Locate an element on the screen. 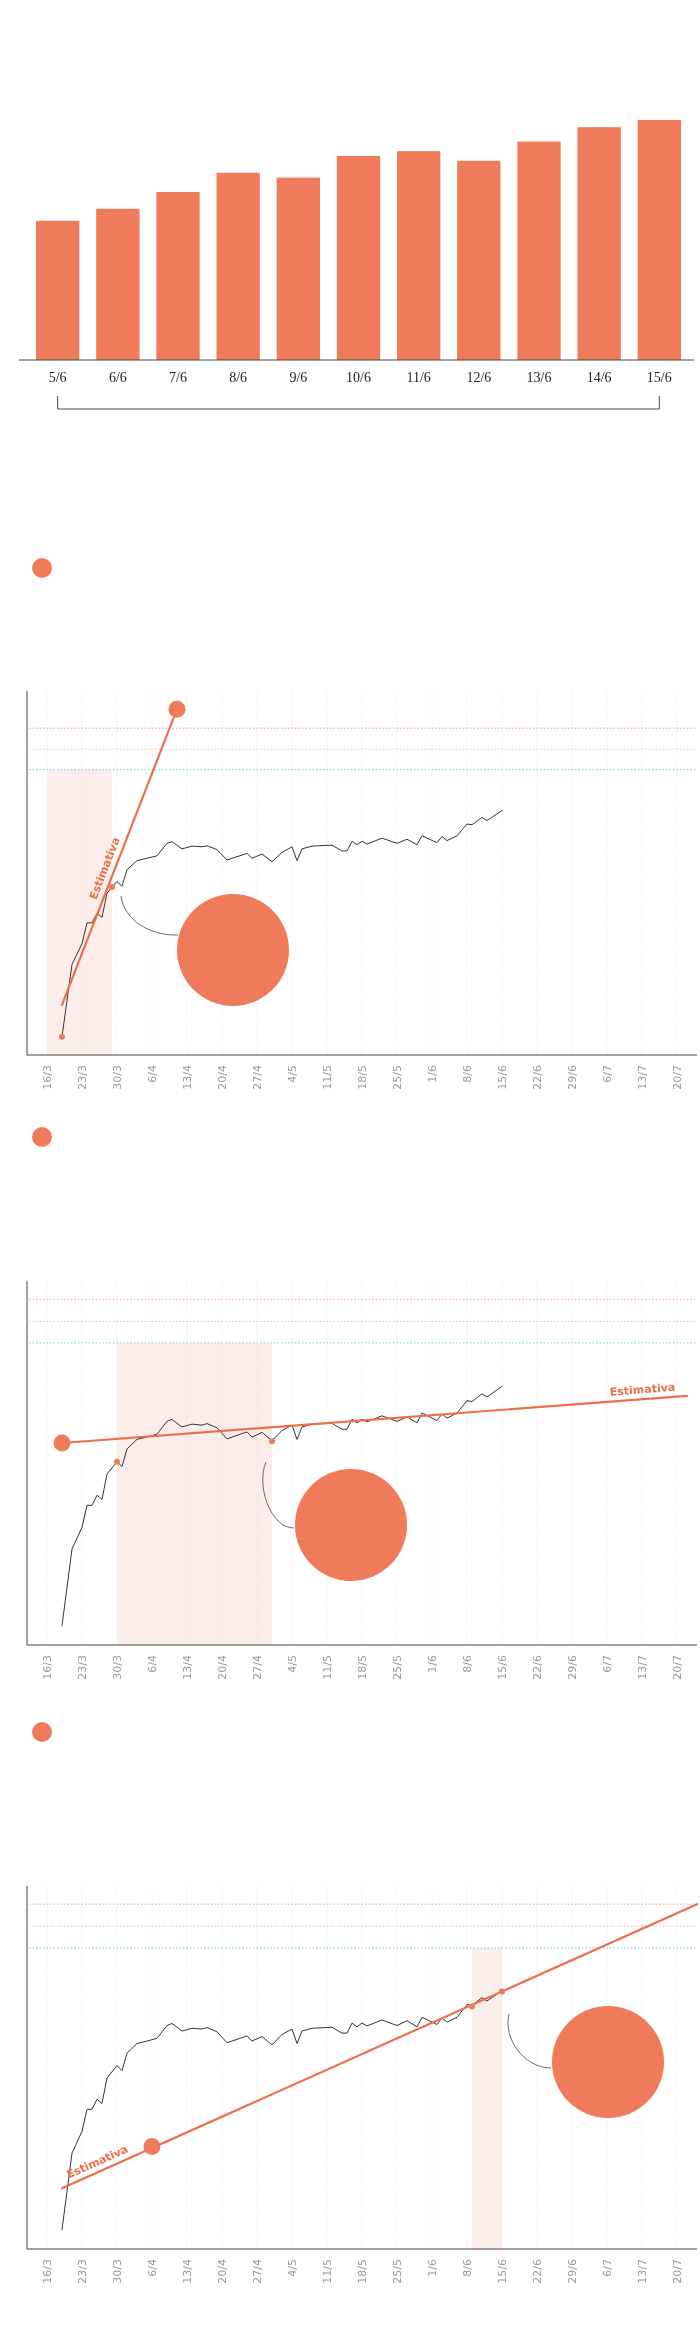  x-tick-label: 11/6 is located at coordinates (418, 377).